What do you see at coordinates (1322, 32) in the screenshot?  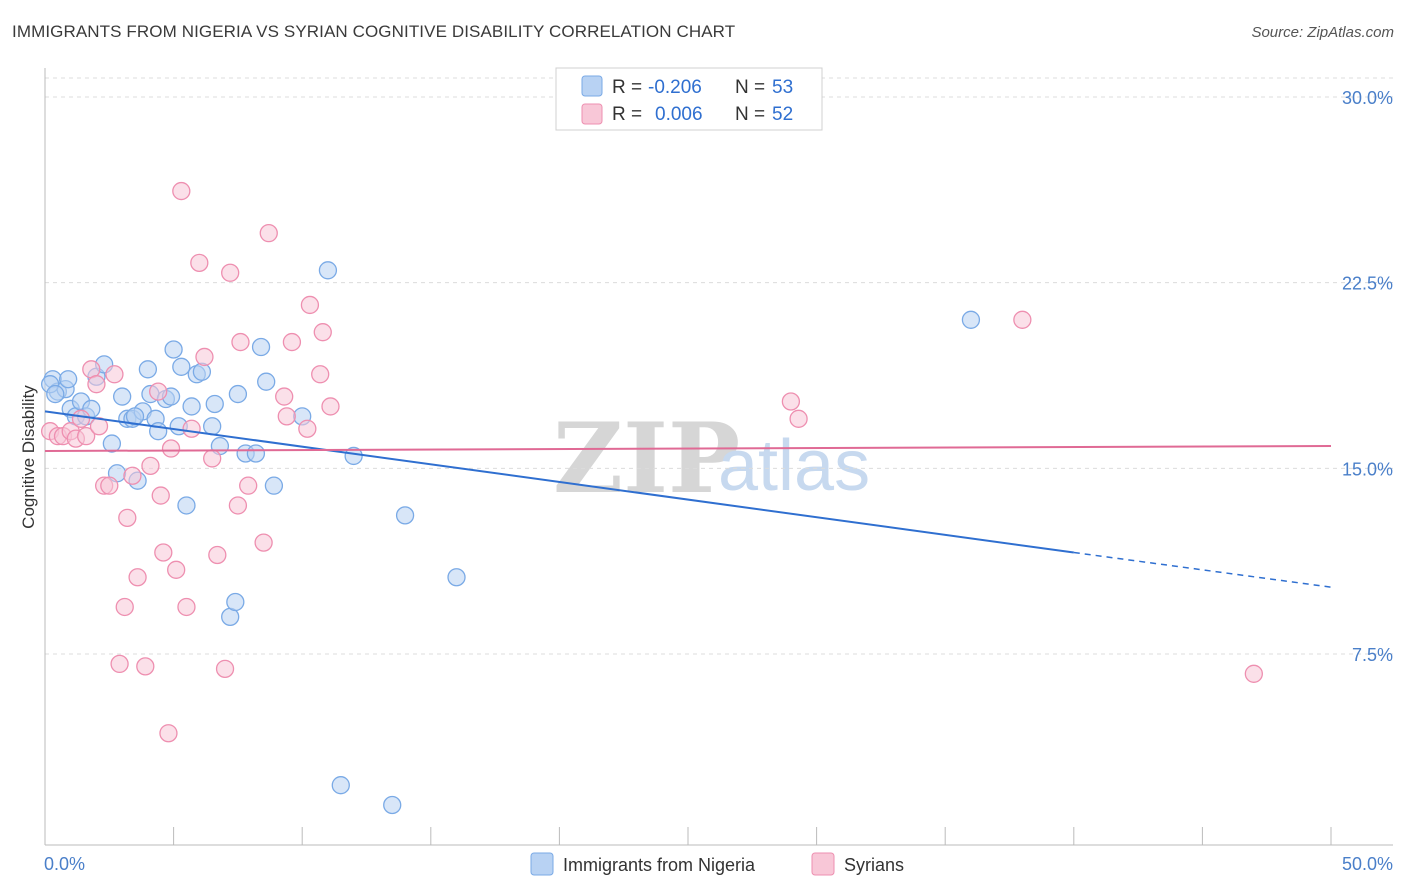 I see `source-label: Source: ZipAtlas.com` at bounding box center [1322, 32].